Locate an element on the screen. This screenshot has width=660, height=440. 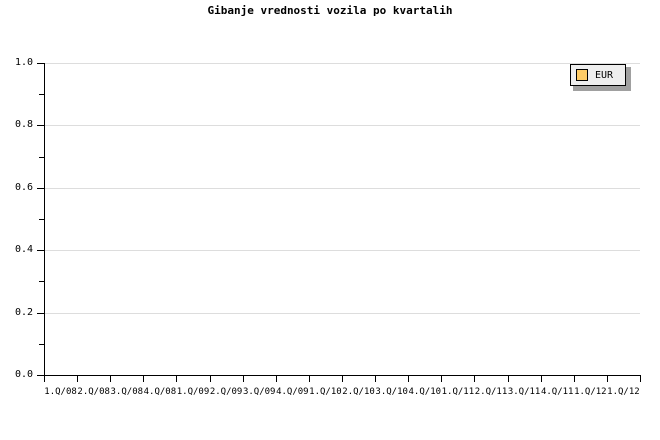
y-axis-label: 1.0 is located at coordinates (23, 62).